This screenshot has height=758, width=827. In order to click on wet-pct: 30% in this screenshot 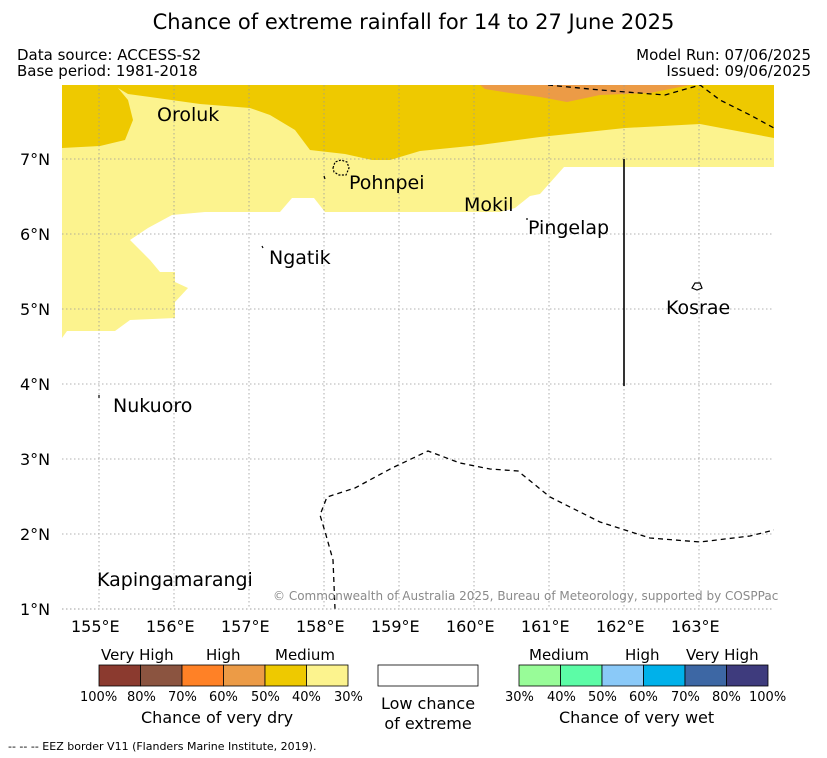, I will do `click(519, 697)`.